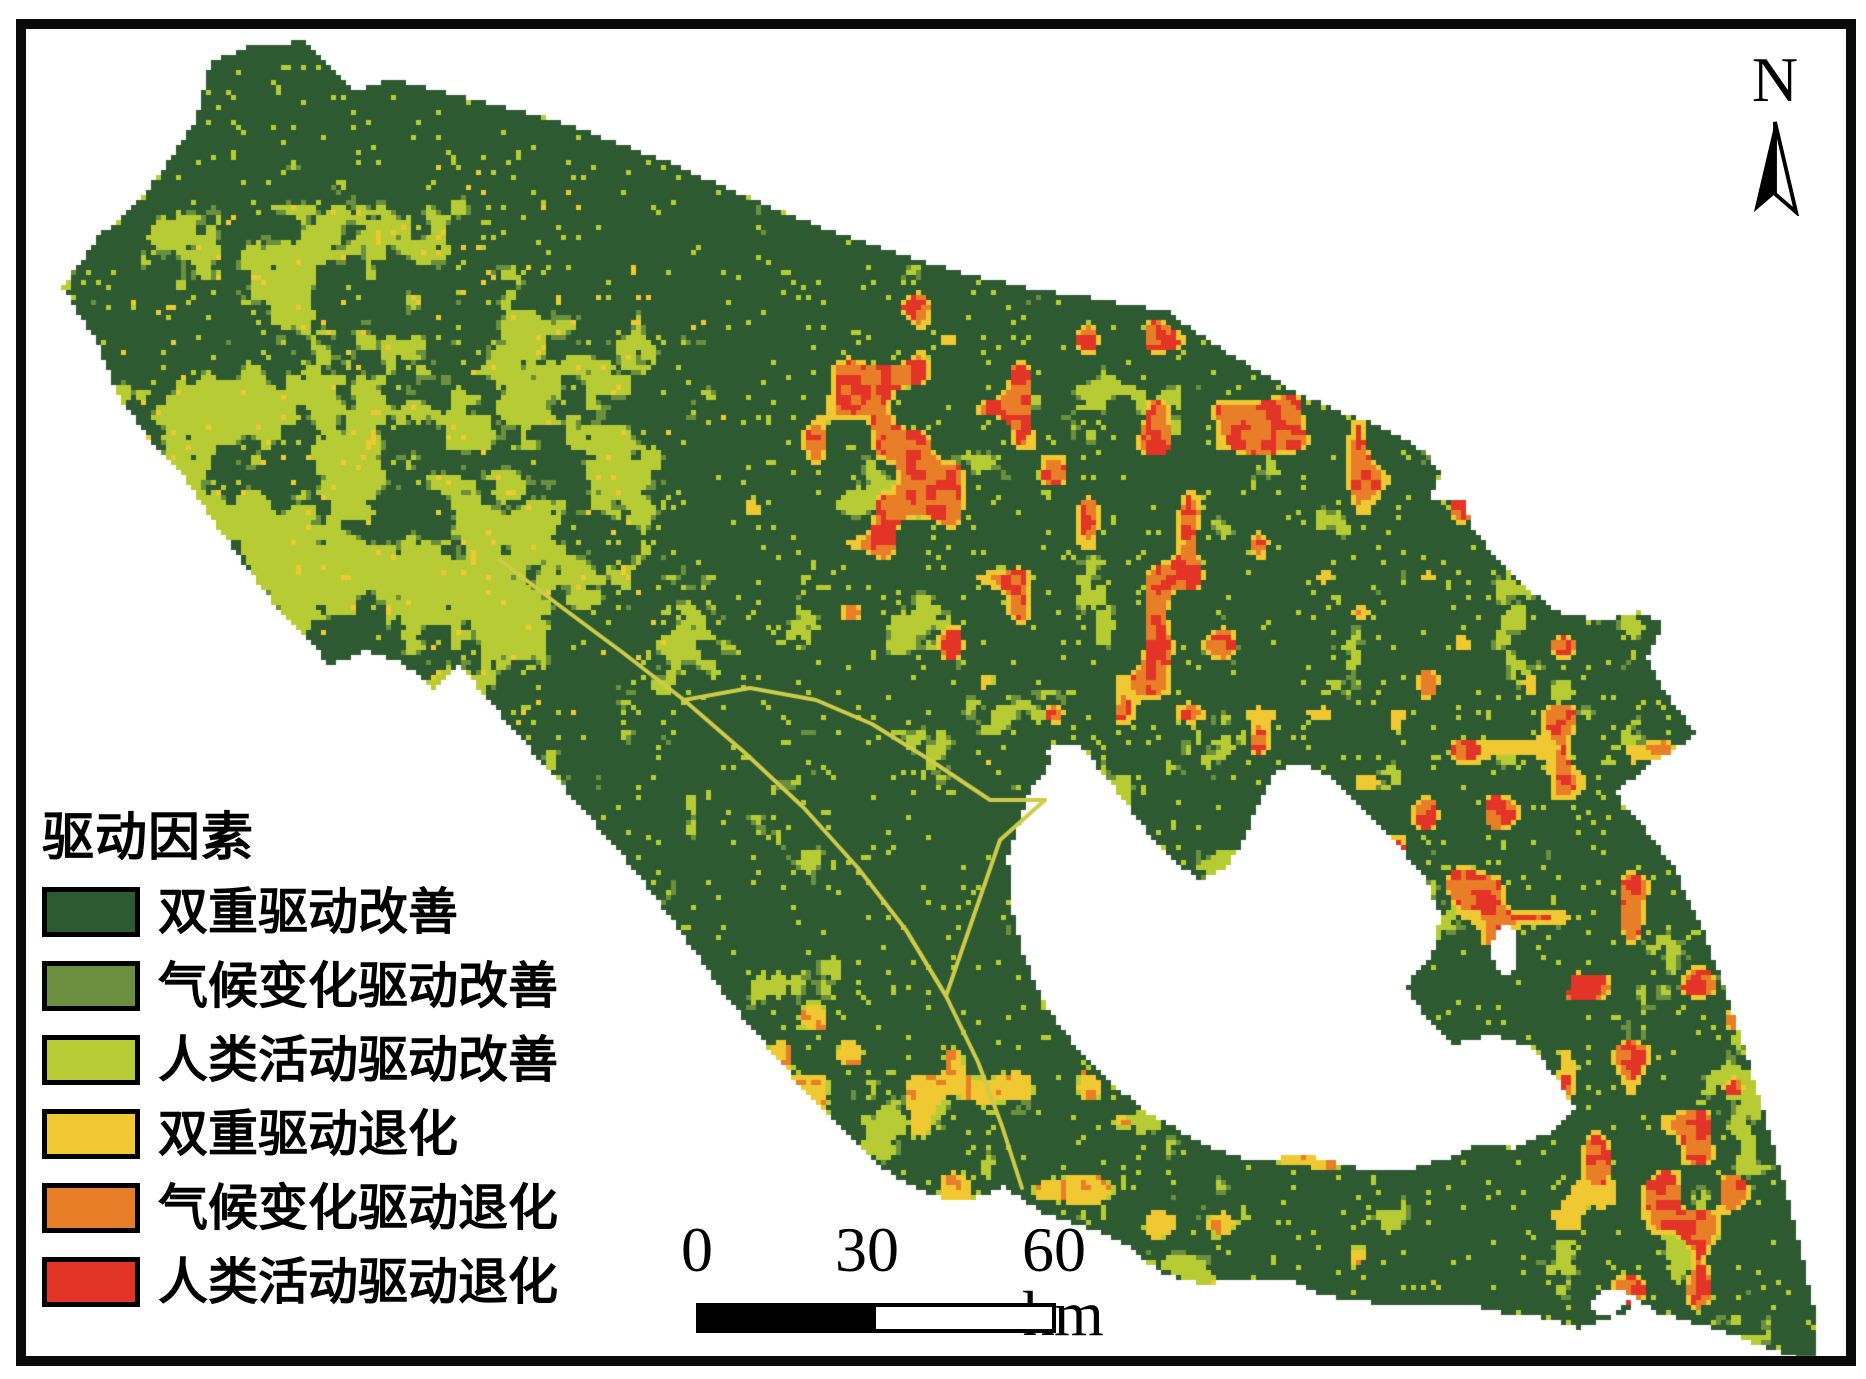 This screenshot has width=1866, height=1379. Describe the element at coordinates (697, 1249) in the screenshot. I see `scale-tick-0: 0` at that location.